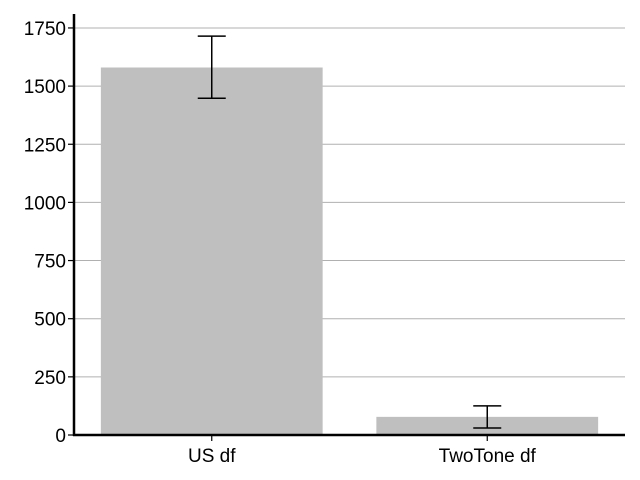 The width and height of the screenshot is (640, 480). Describe the element at coordinates (50, 262) in the screenshot. I see `y-tick-label: 750` at that location.